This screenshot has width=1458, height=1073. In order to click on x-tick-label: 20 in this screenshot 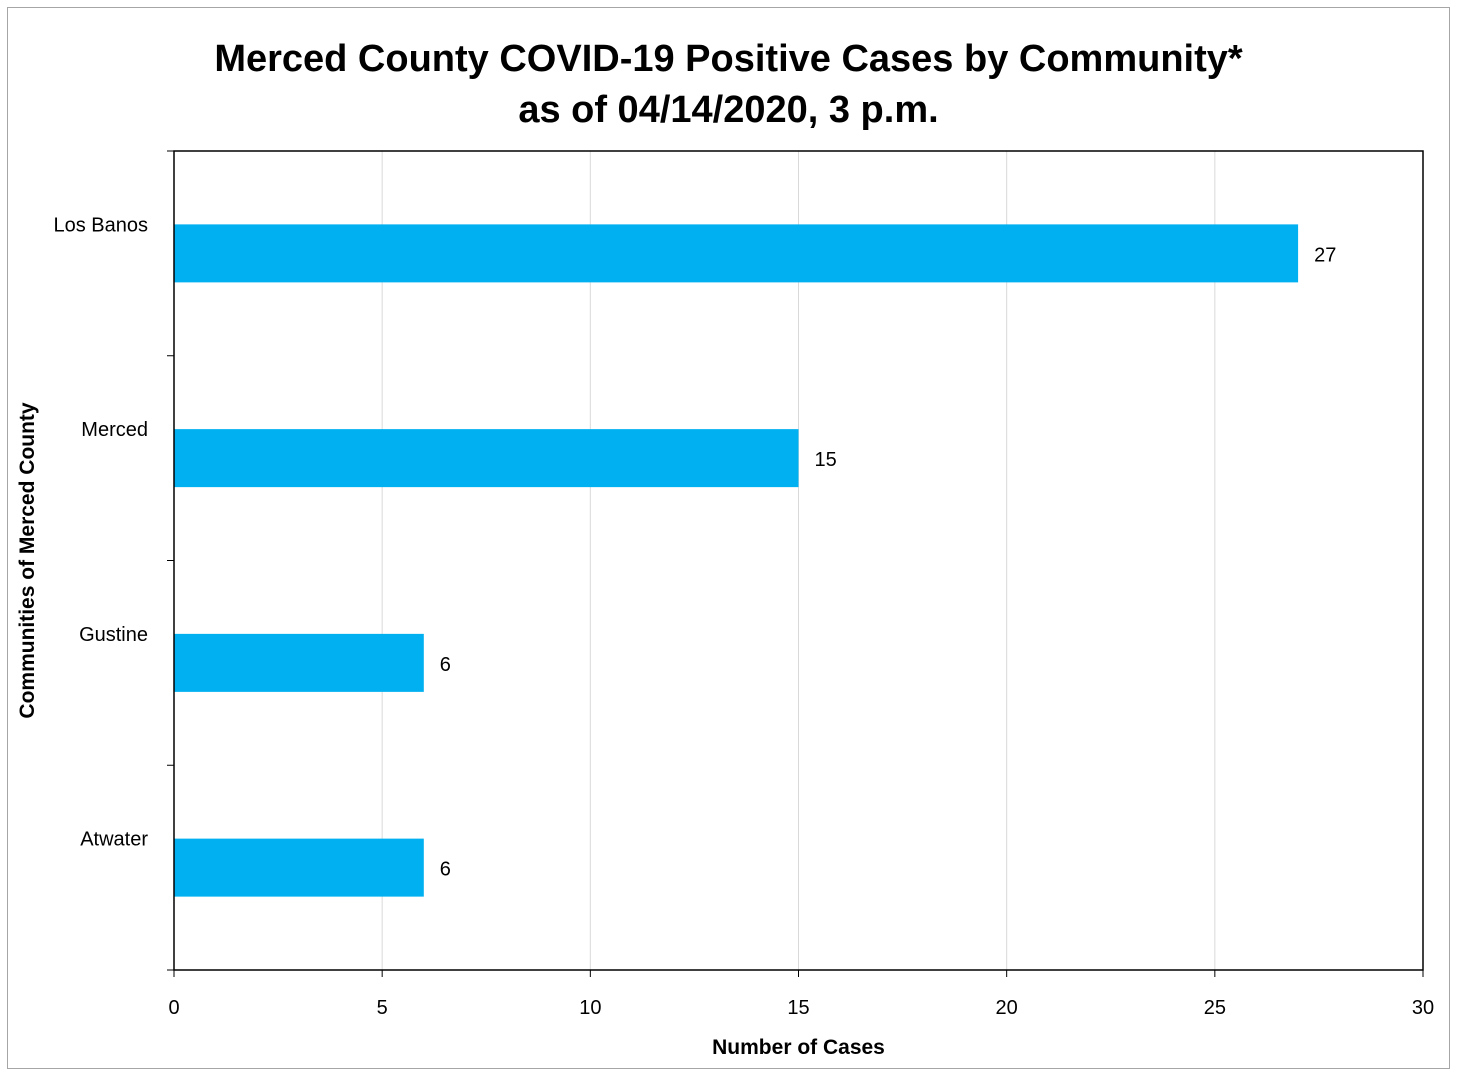, I will do `click(1007, 1008)`.